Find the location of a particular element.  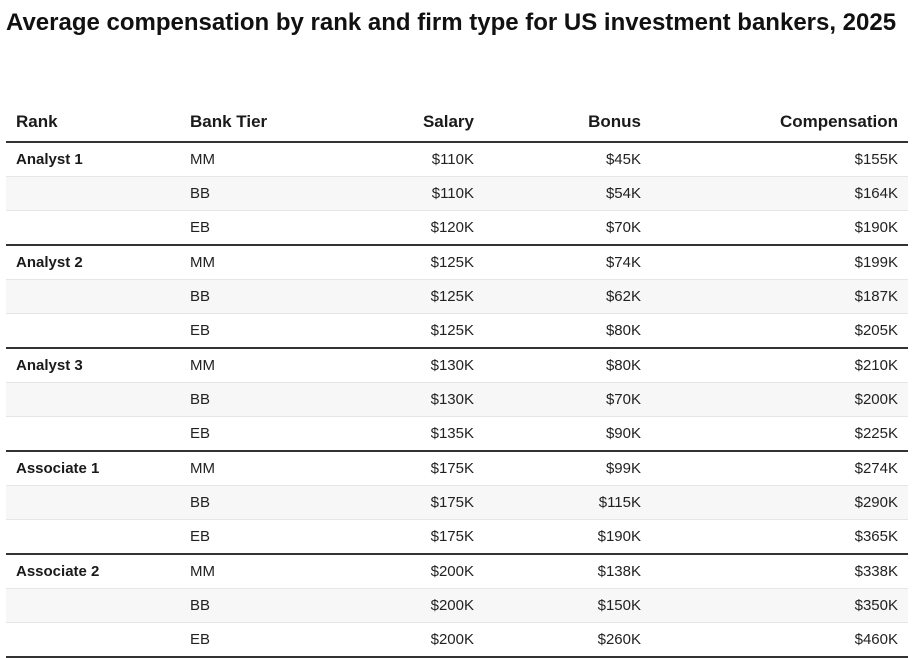

table-row: EB $175K $190K $365K is located at coordinates (457, 537).